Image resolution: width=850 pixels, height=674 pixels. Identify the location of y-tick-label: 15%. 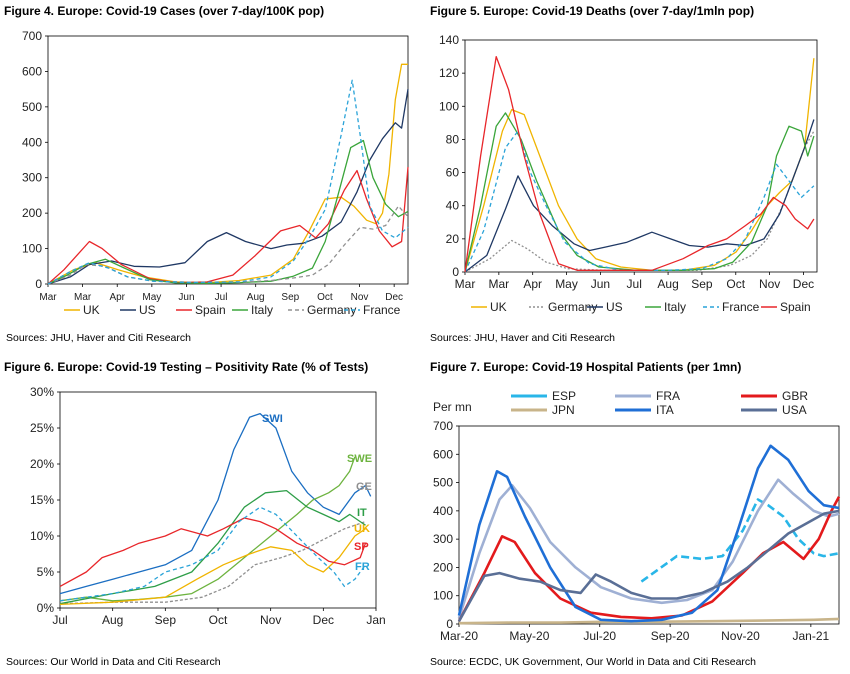
(42, 500).